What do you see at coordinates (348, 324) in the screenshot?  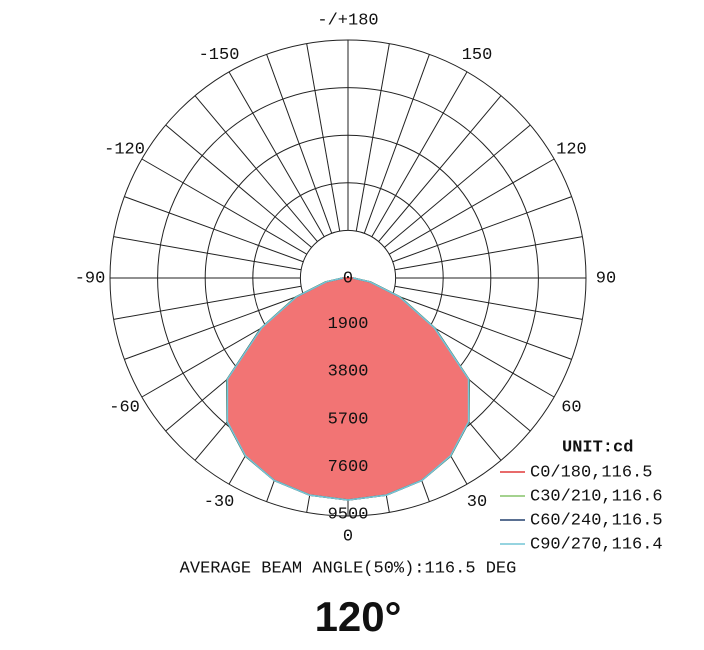 I see `r-tick-label: 1900` at bounding box center [348, 324].